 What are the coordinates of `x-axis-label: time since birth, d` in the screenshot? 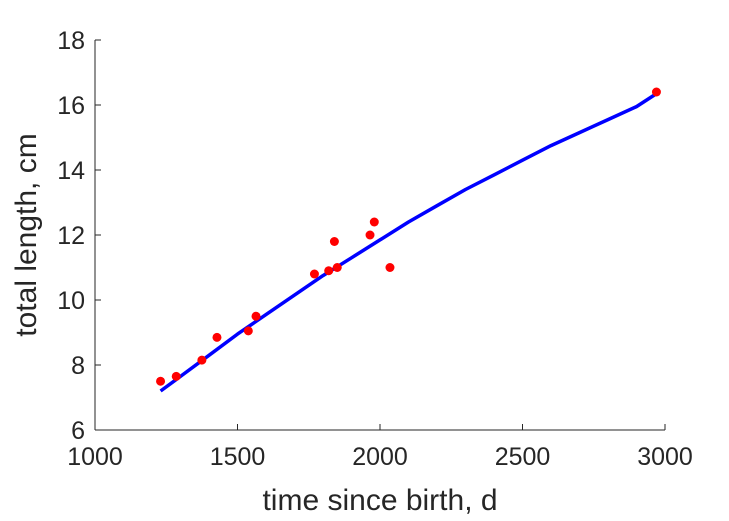 It's located at (379, 500).